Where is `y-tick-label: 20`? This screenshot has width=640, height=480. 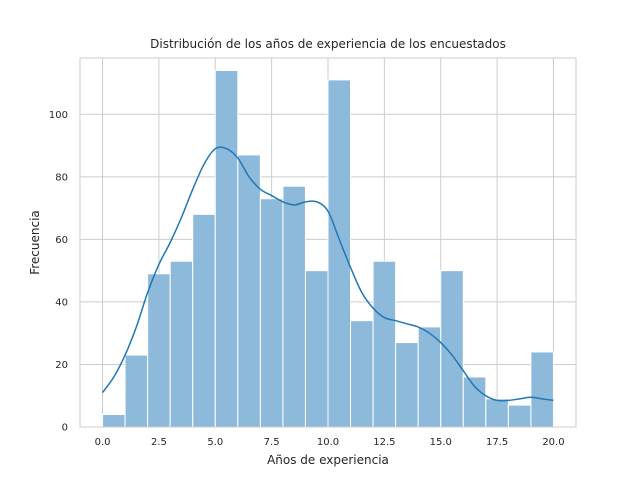
y-tick-label: 20 is located at coordinates (61, 365).